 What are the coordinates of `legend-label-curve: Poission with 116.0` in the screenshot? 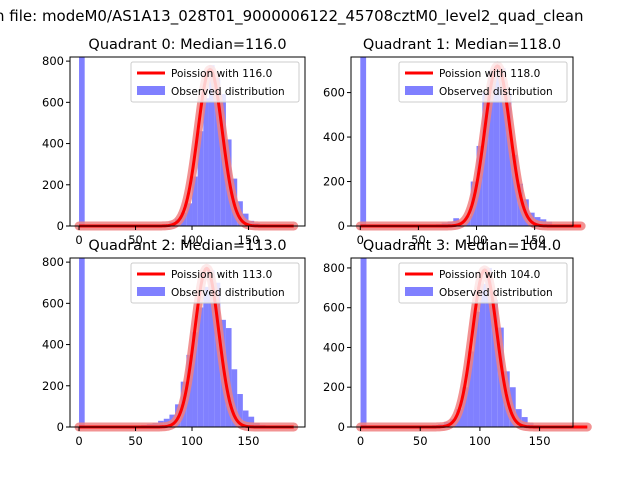 It's located at (221, 74).